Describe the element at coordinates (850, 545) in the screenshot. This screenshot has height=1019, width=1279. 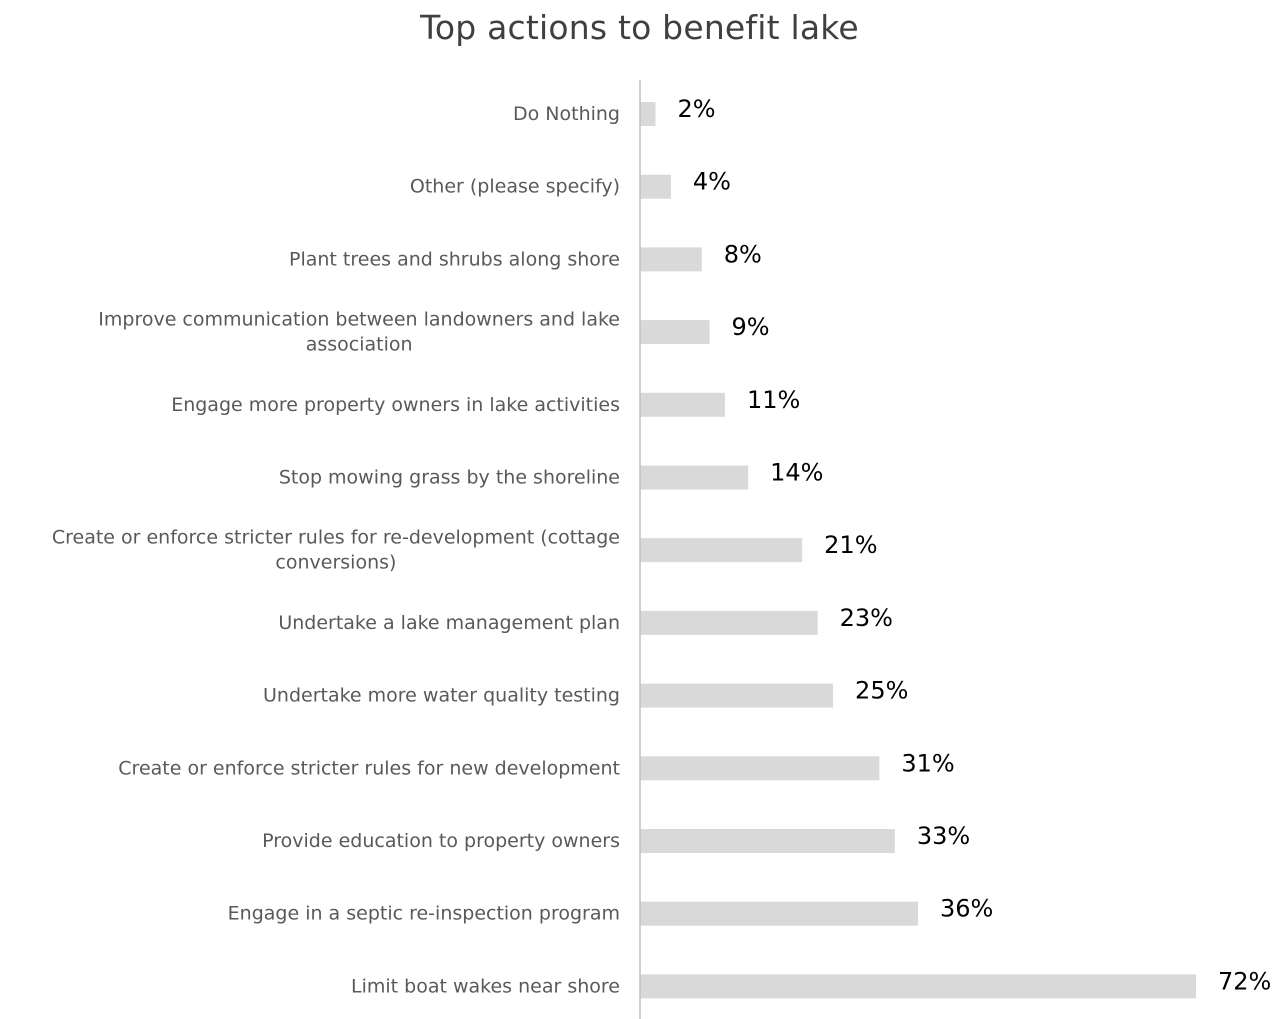
I see `value-label: 21%` at that location.